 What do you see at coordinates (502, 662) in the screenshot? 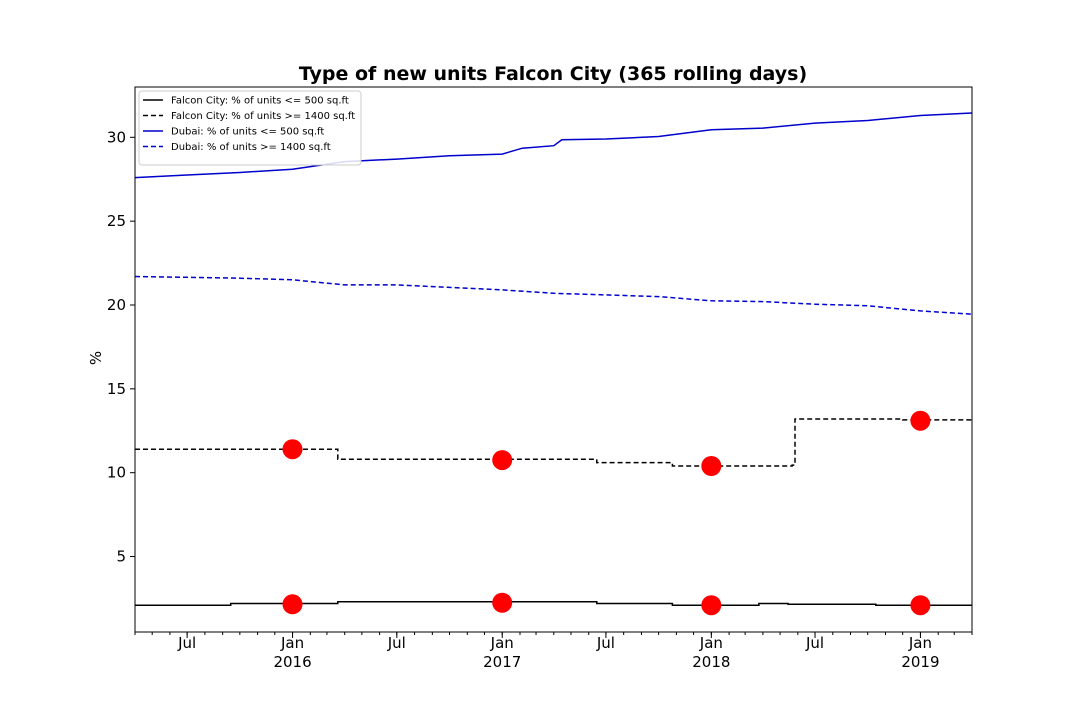
I see `x-tick-year-label: 2017` at bounding box center [502, 662].